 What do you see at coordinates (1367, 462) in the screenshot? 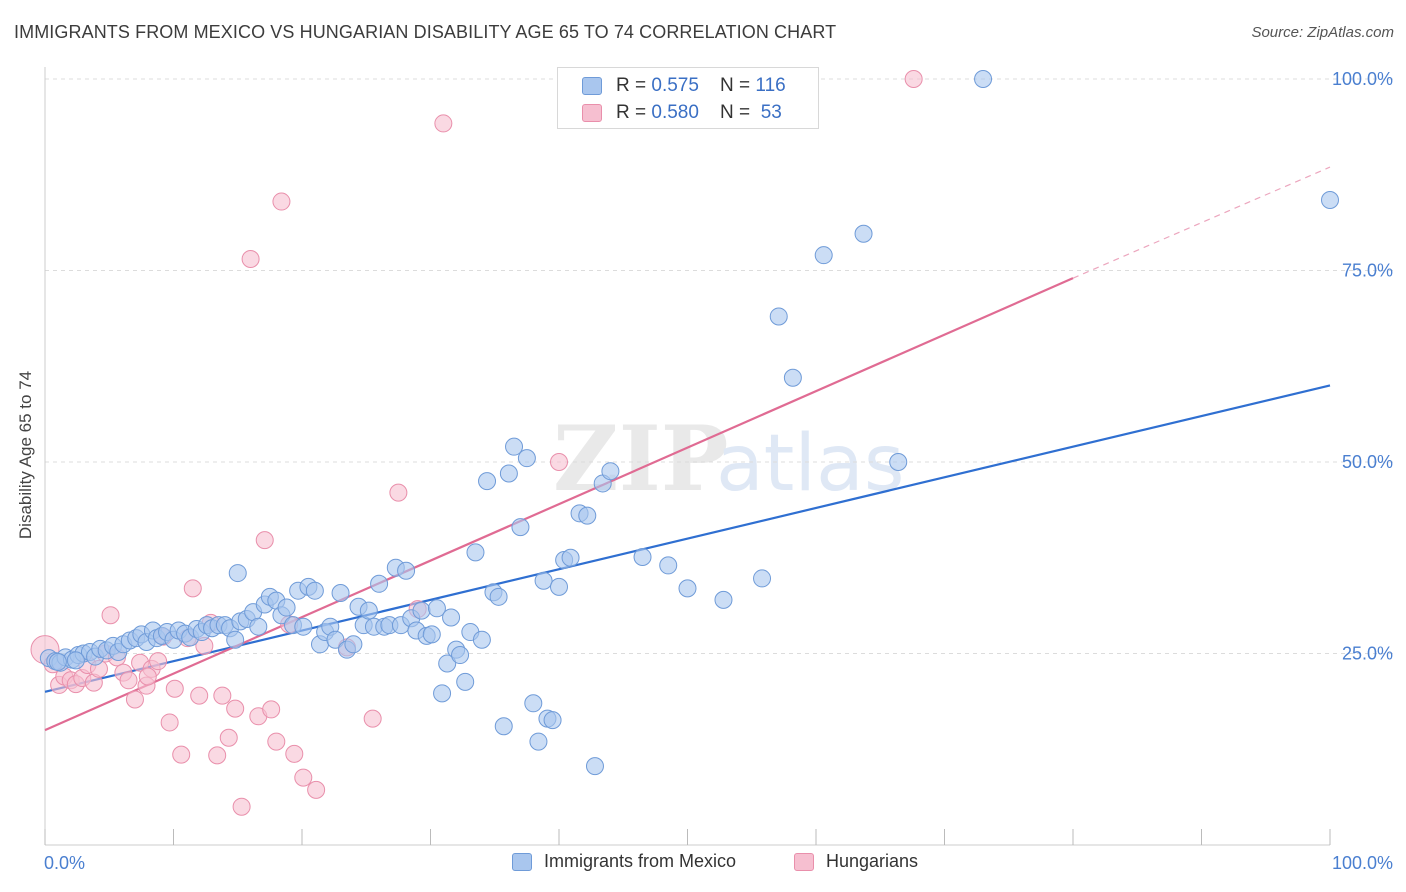
I see `y-tick-label-1: 50.0%` at bounding box center [1367, 462].